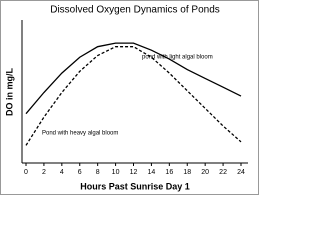  Describe the element at coordinates (62, 172) in the screenshot. I see `x-tick-label: 4` at that location.